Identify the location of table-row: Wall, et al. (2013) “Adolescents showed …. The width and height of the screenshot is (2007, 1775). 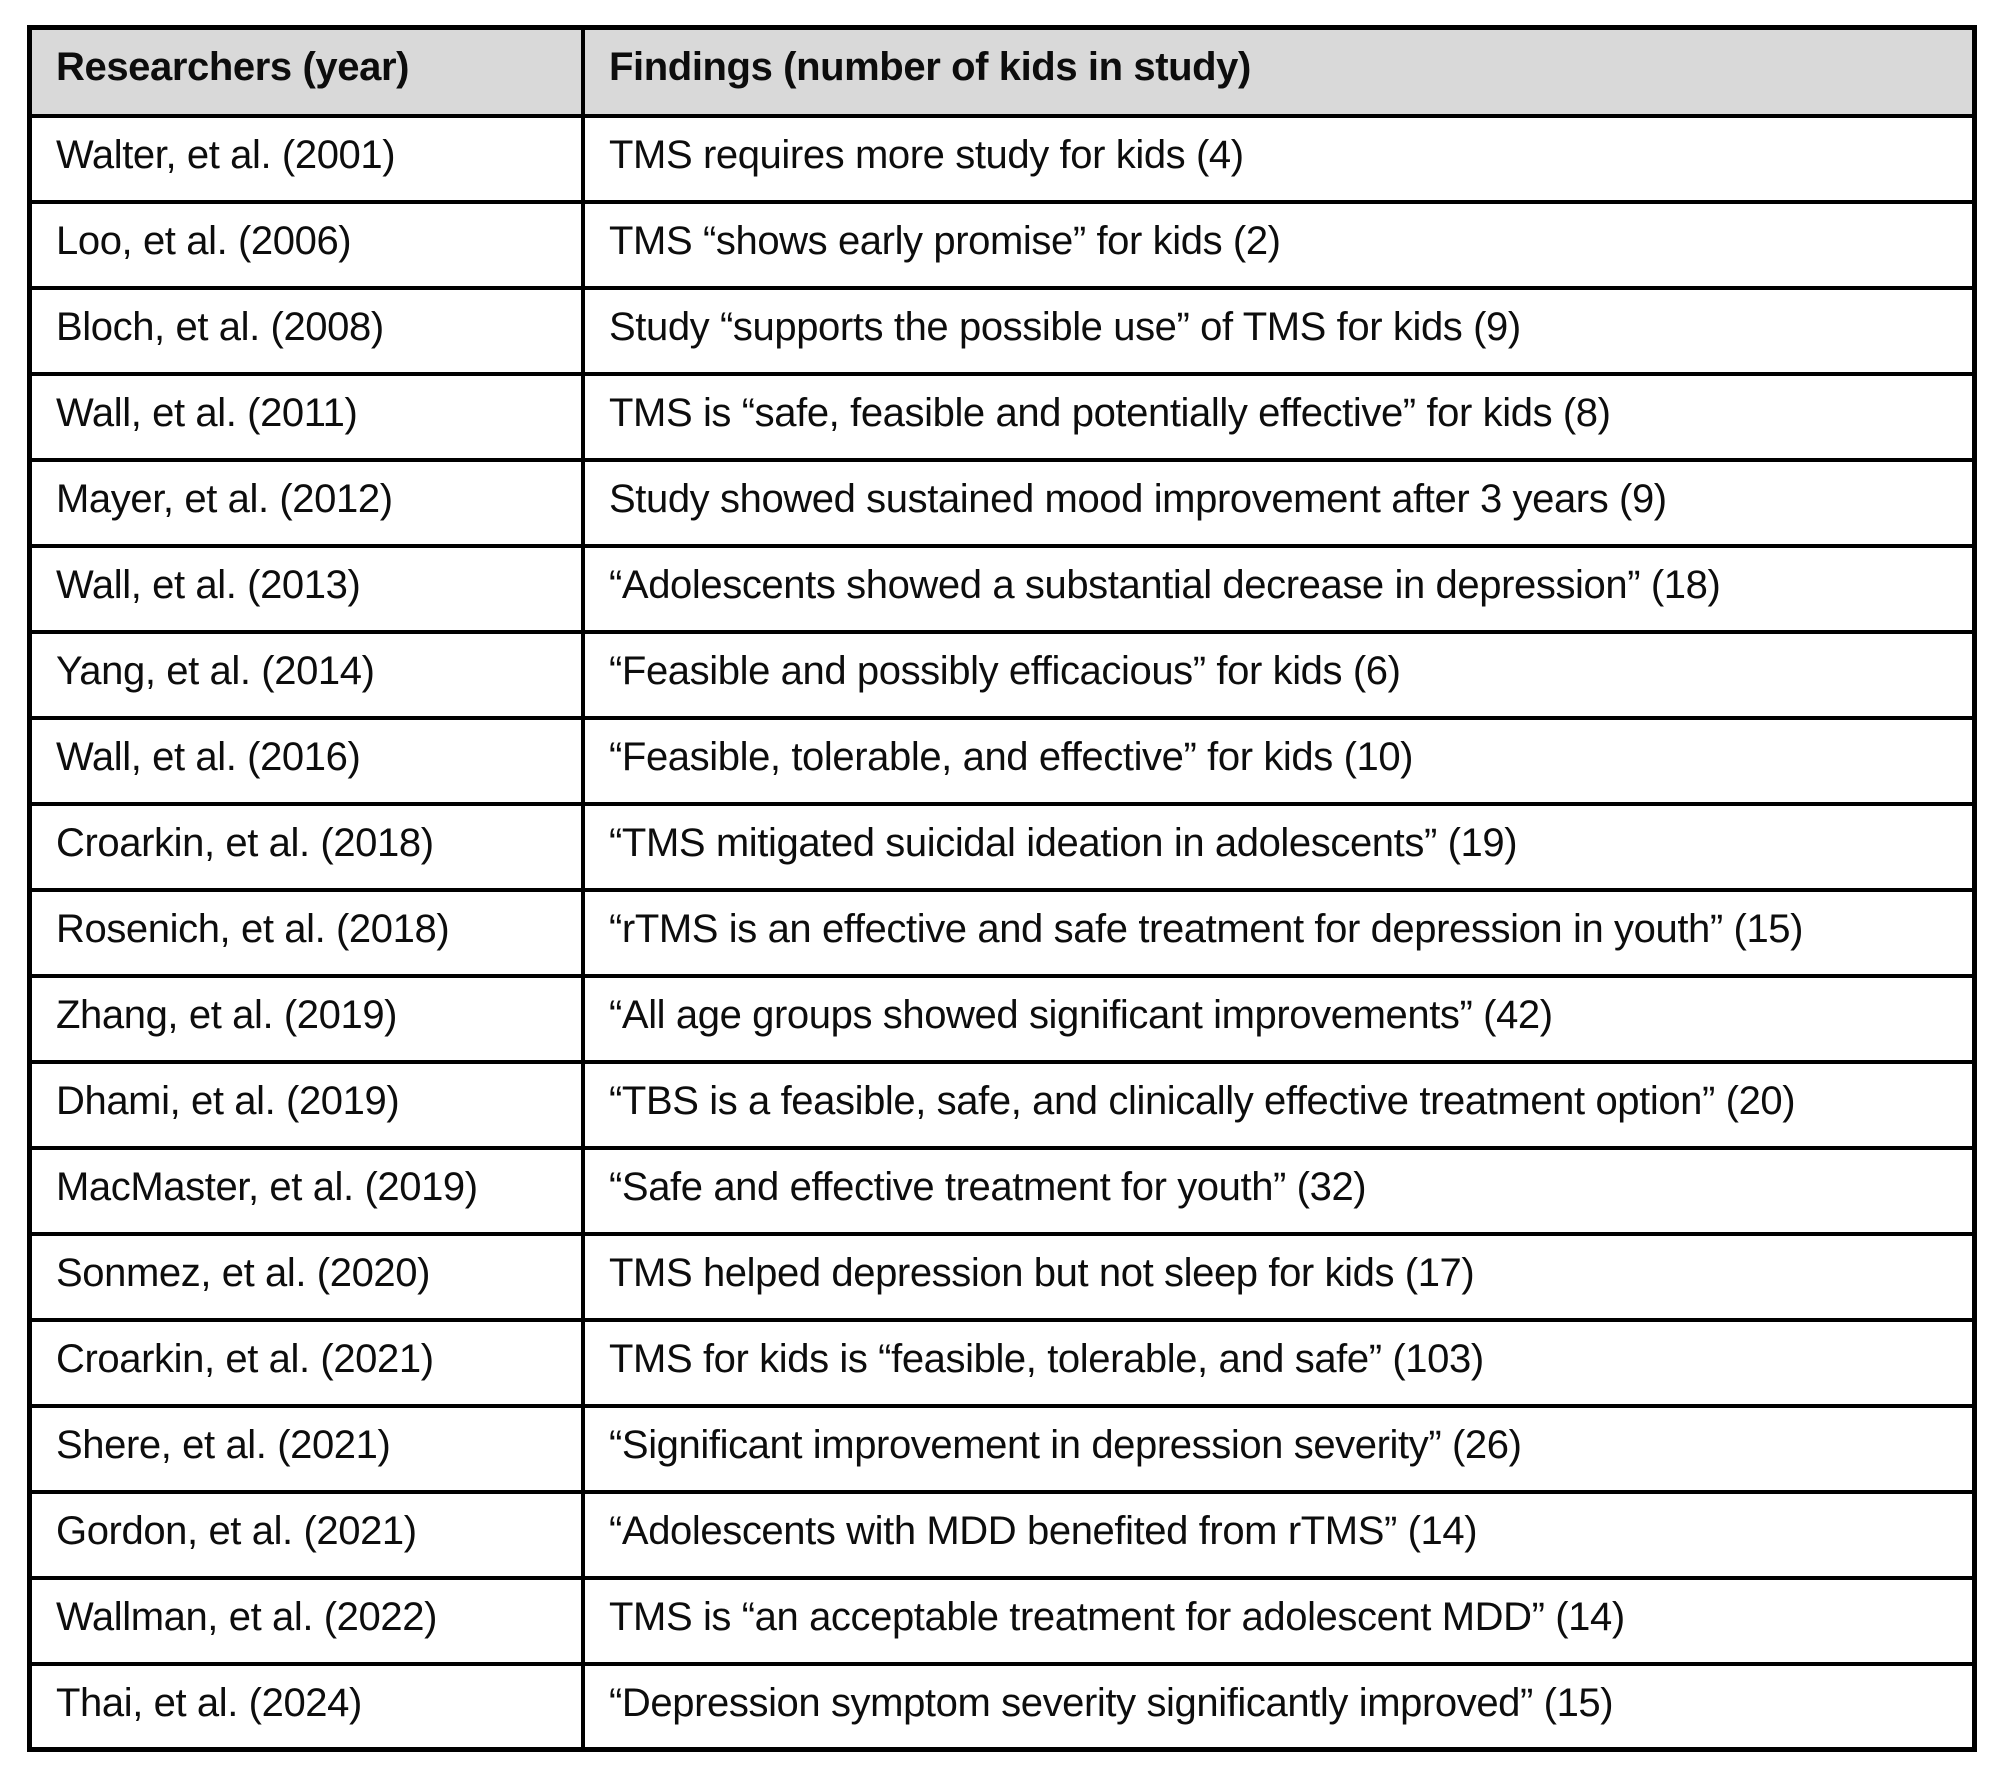
(1002, 588).